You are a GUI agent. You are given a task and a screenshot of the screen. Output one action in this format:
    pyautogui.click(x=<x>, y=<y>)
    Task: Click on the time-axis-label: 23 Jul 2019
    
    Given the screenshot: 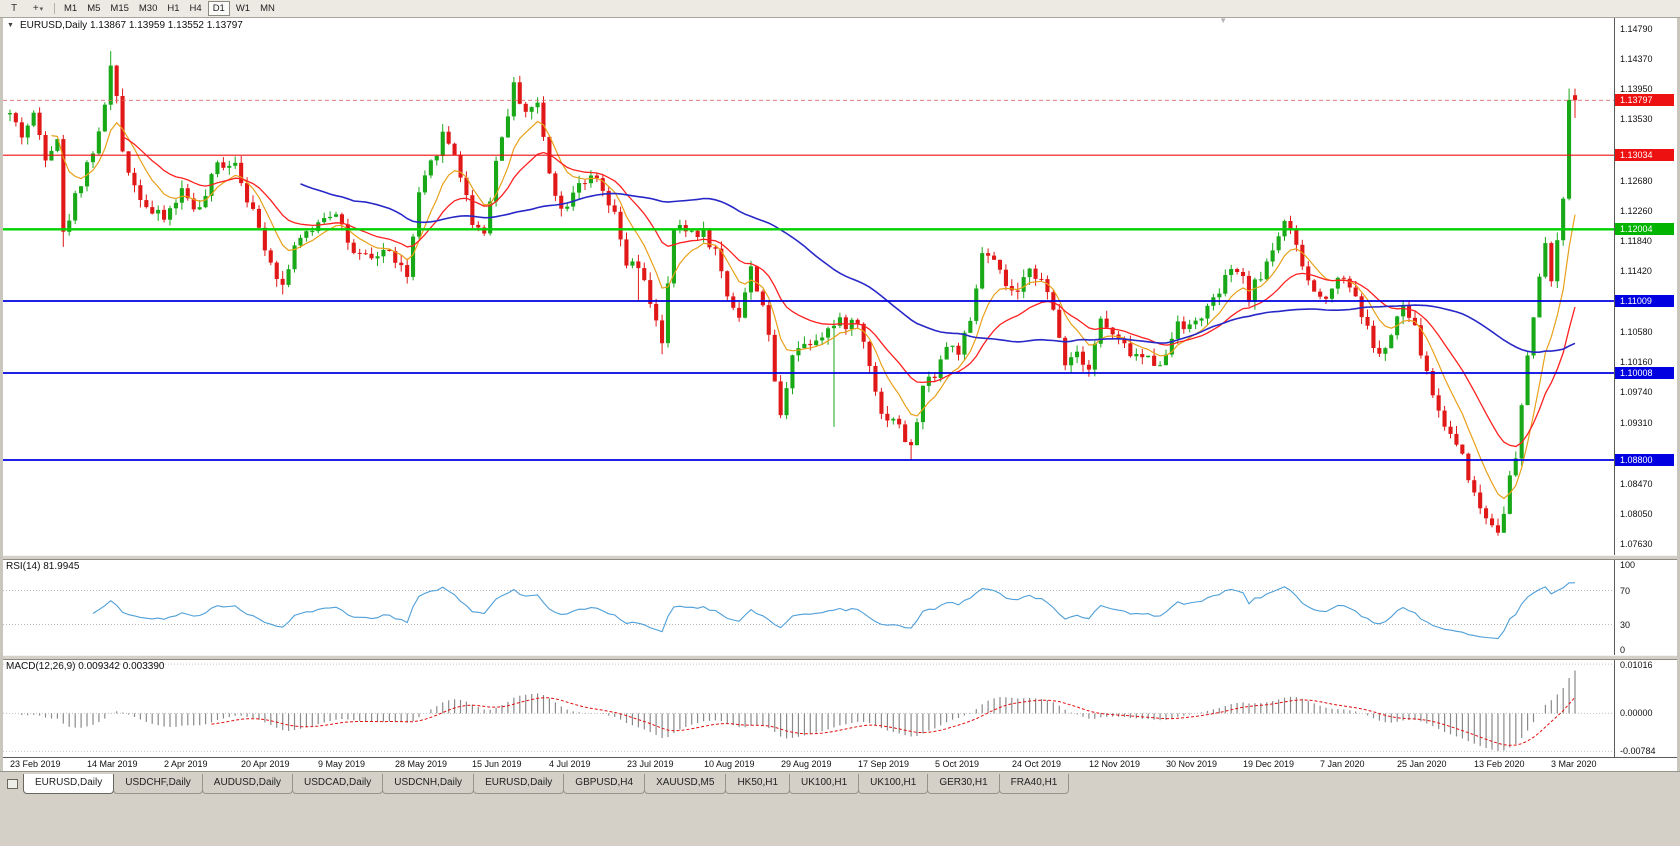 What is the action you would take?
    pyautogui.click(x=650, y=764)
    